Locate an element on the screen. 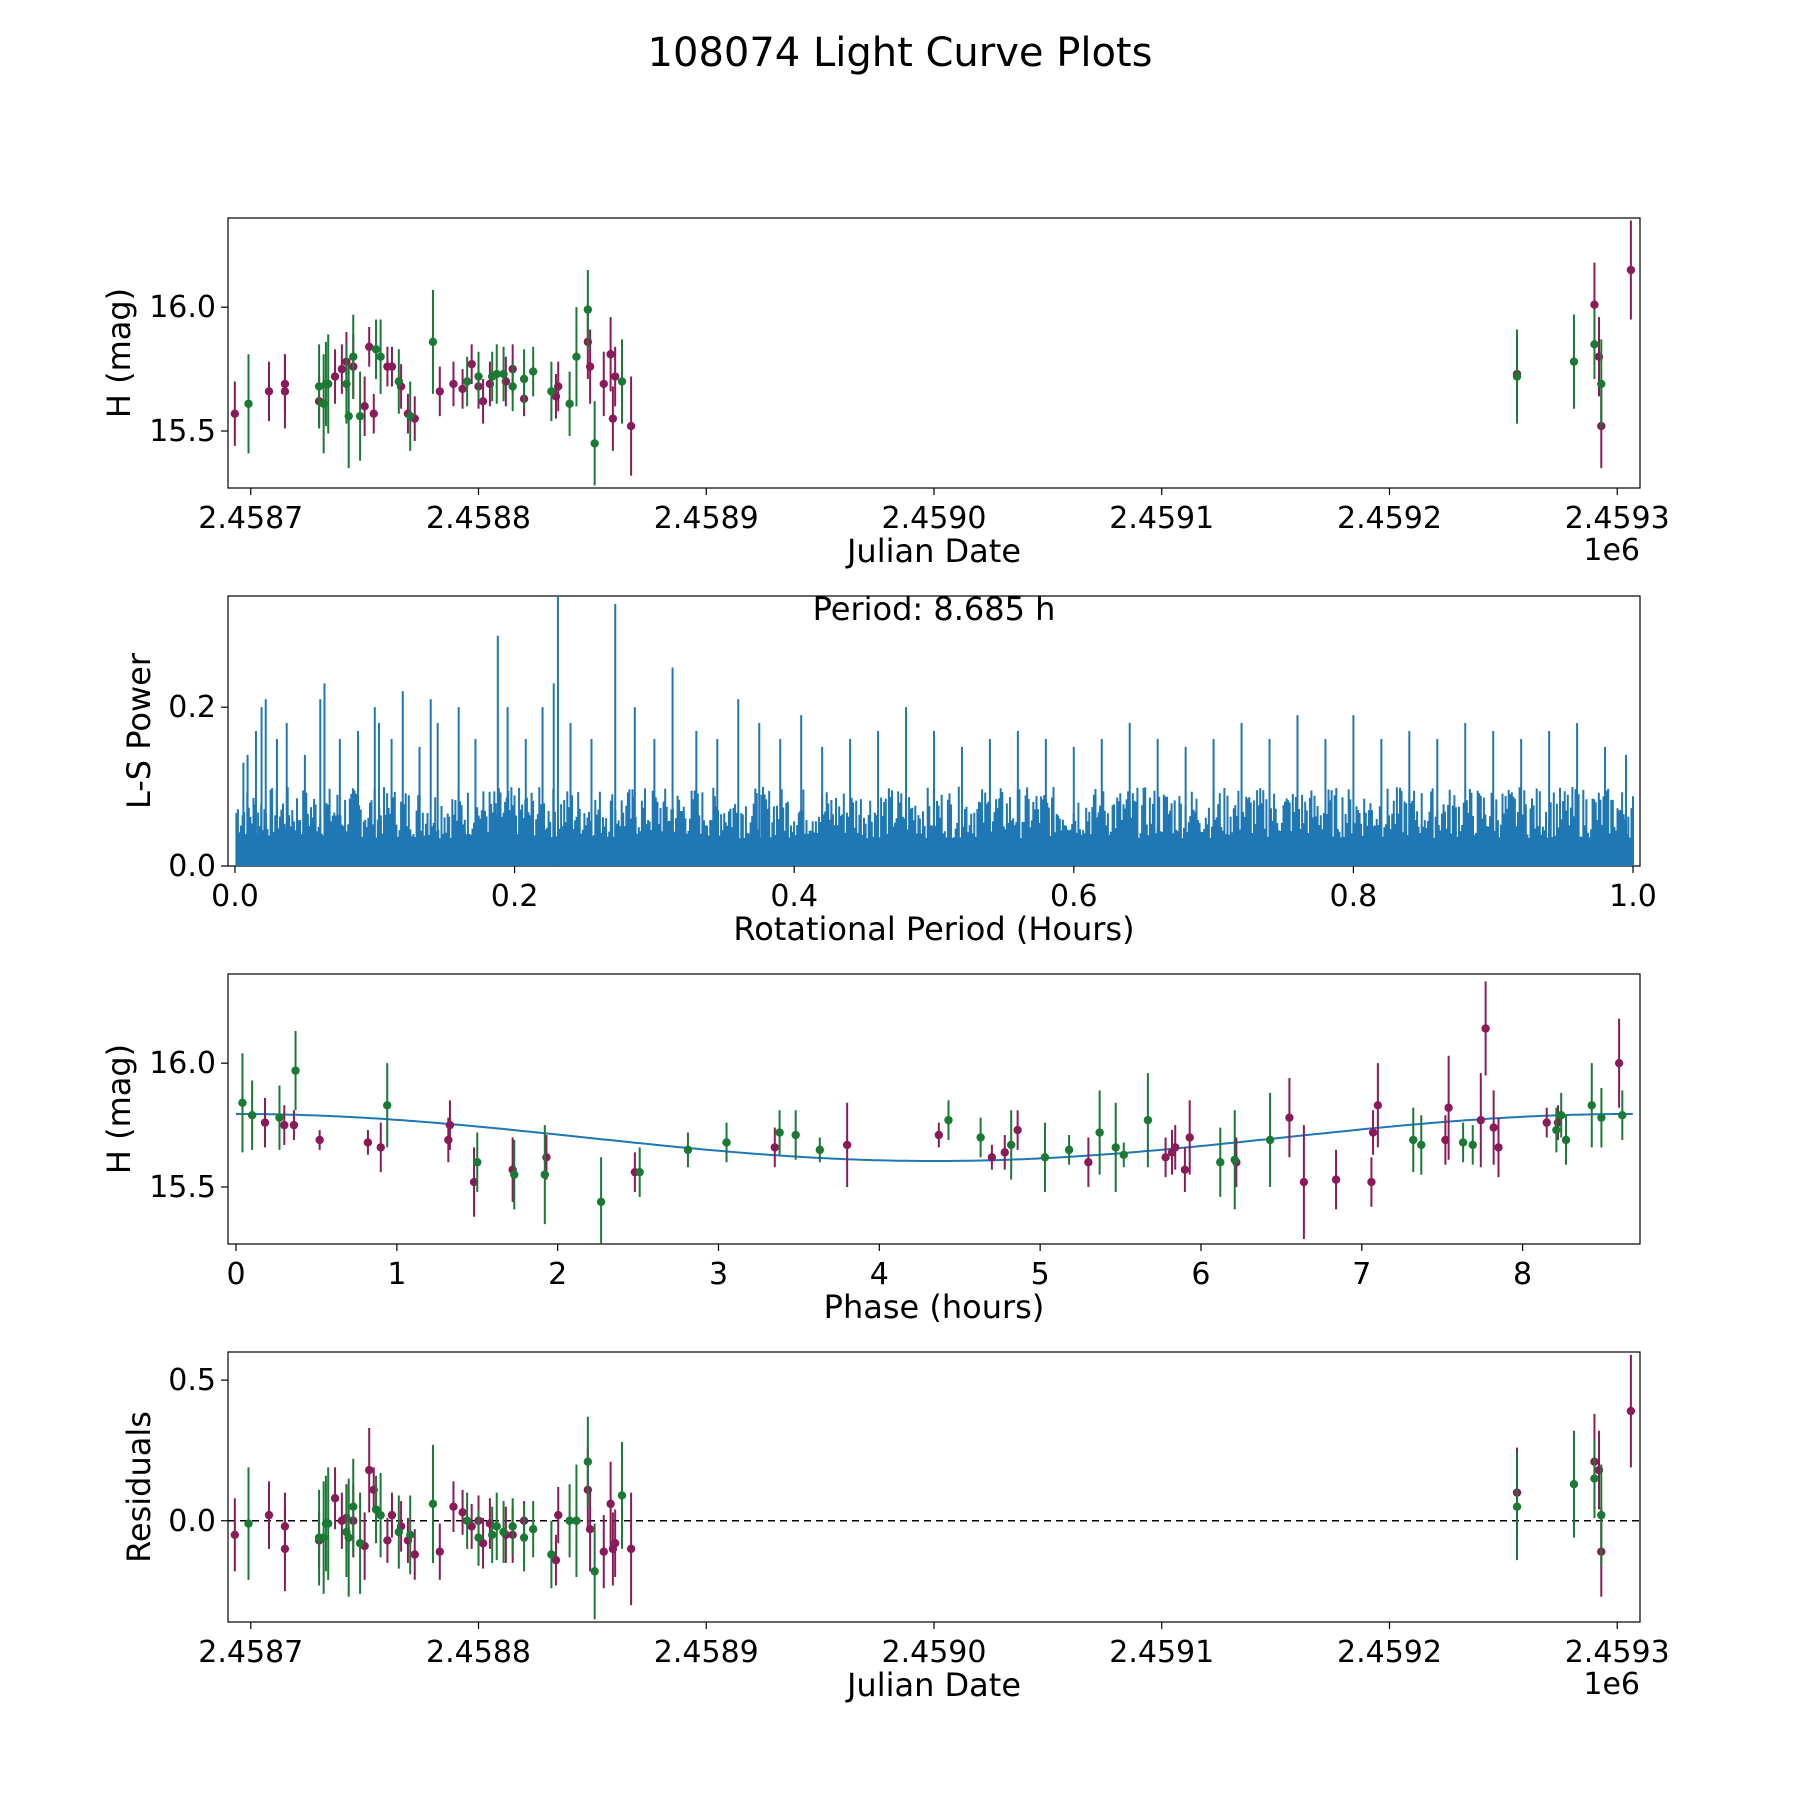 This screenshot has height=1800, width=1800. lightcurve-offset-label: 1e6 is located at coordinates (1611, 550).